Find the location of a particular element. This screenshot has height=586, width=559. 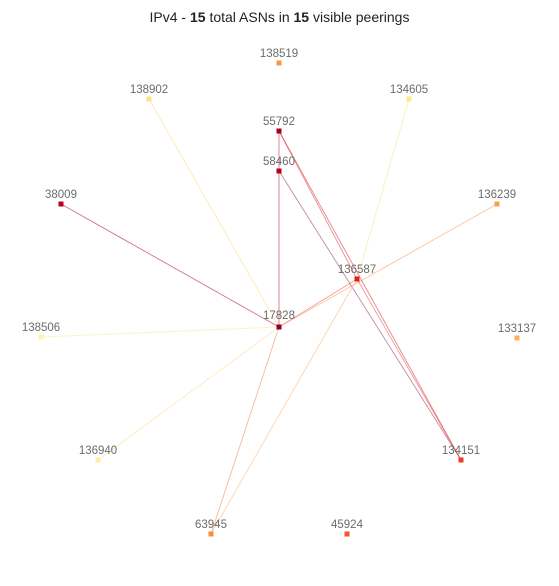

asn-node-label: 55792 is located at coordinates (279, 122).